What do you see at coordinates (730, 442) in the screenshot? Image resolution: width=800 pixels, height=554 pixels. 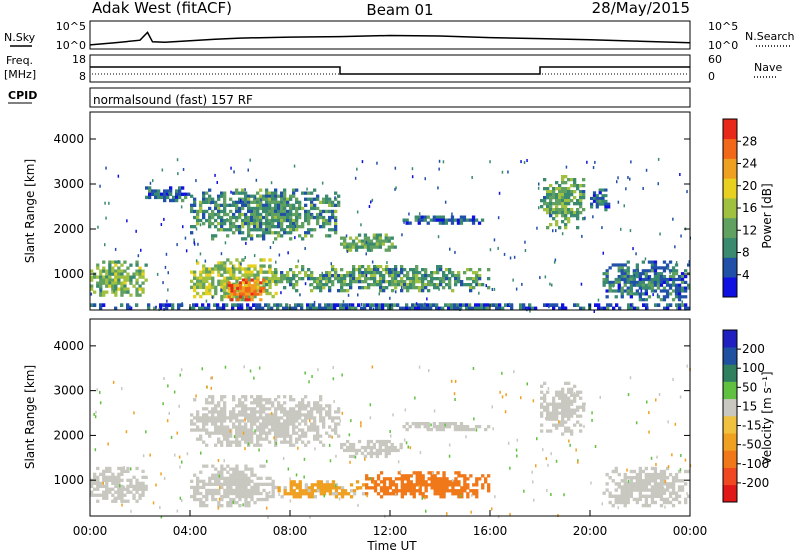 I see `colorbar-swatch` at bounding box center [730, 442].